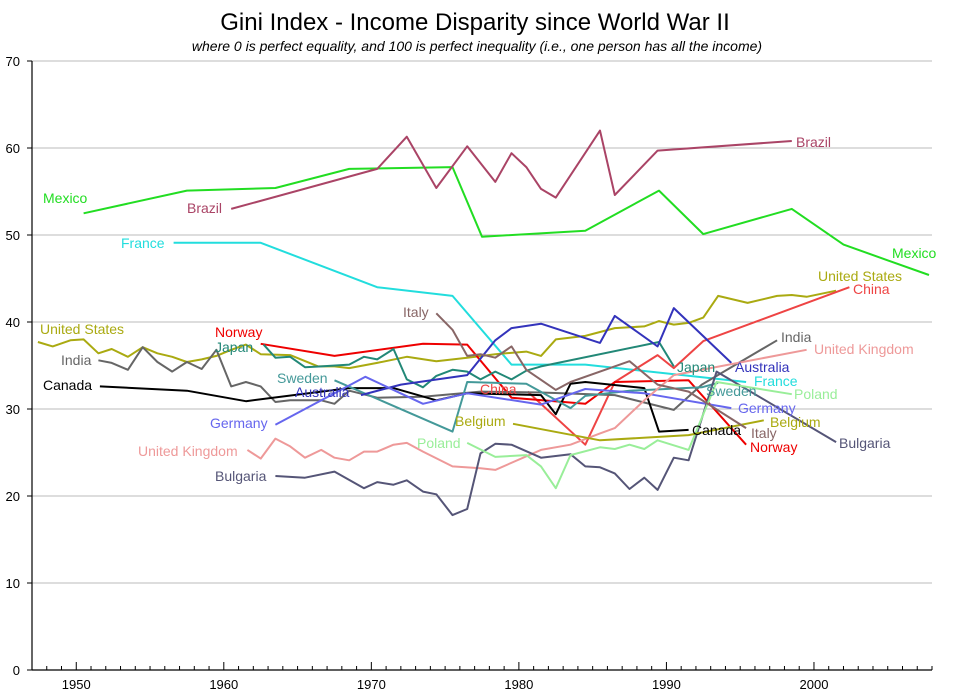  I want to click on series-line-united-kingdom, so click(526, 409).